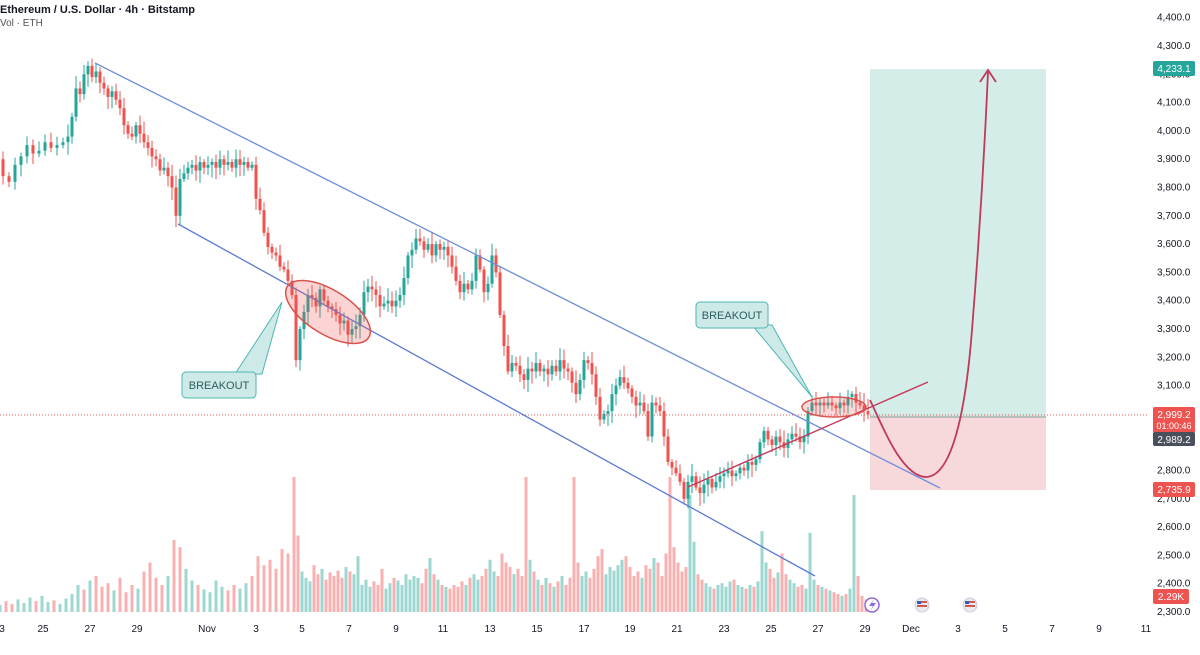  Describe the element at coordinates (1005, 629) in the screenshot. I see `x-tick-label: 5` at that location.